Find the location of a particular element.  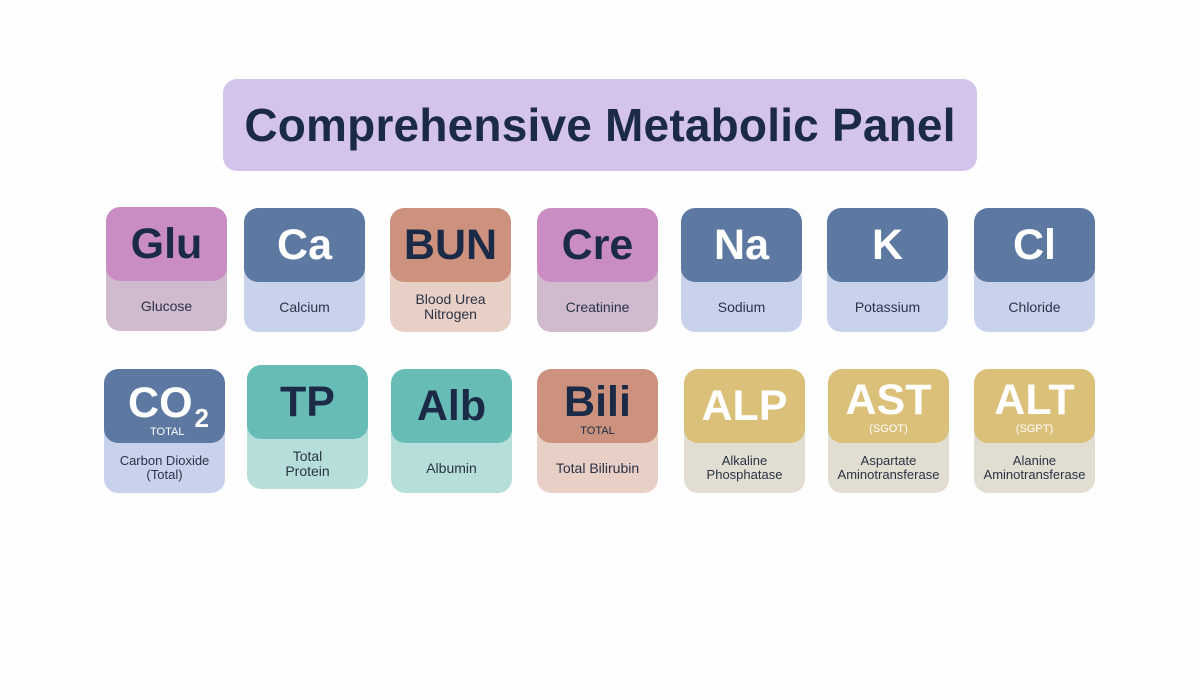

tile-abbr: Na is located at coordinates (741, 244).